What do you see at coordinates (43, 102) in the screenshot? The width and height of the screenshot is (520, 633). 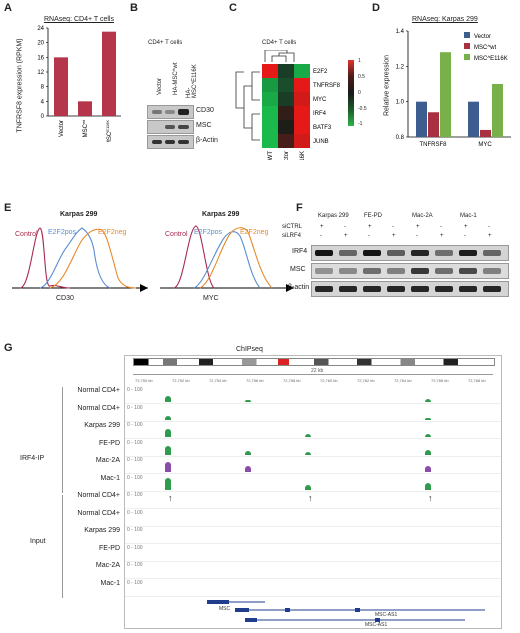 I see `y-tick-label: 4` at bounding box center [43, 102].